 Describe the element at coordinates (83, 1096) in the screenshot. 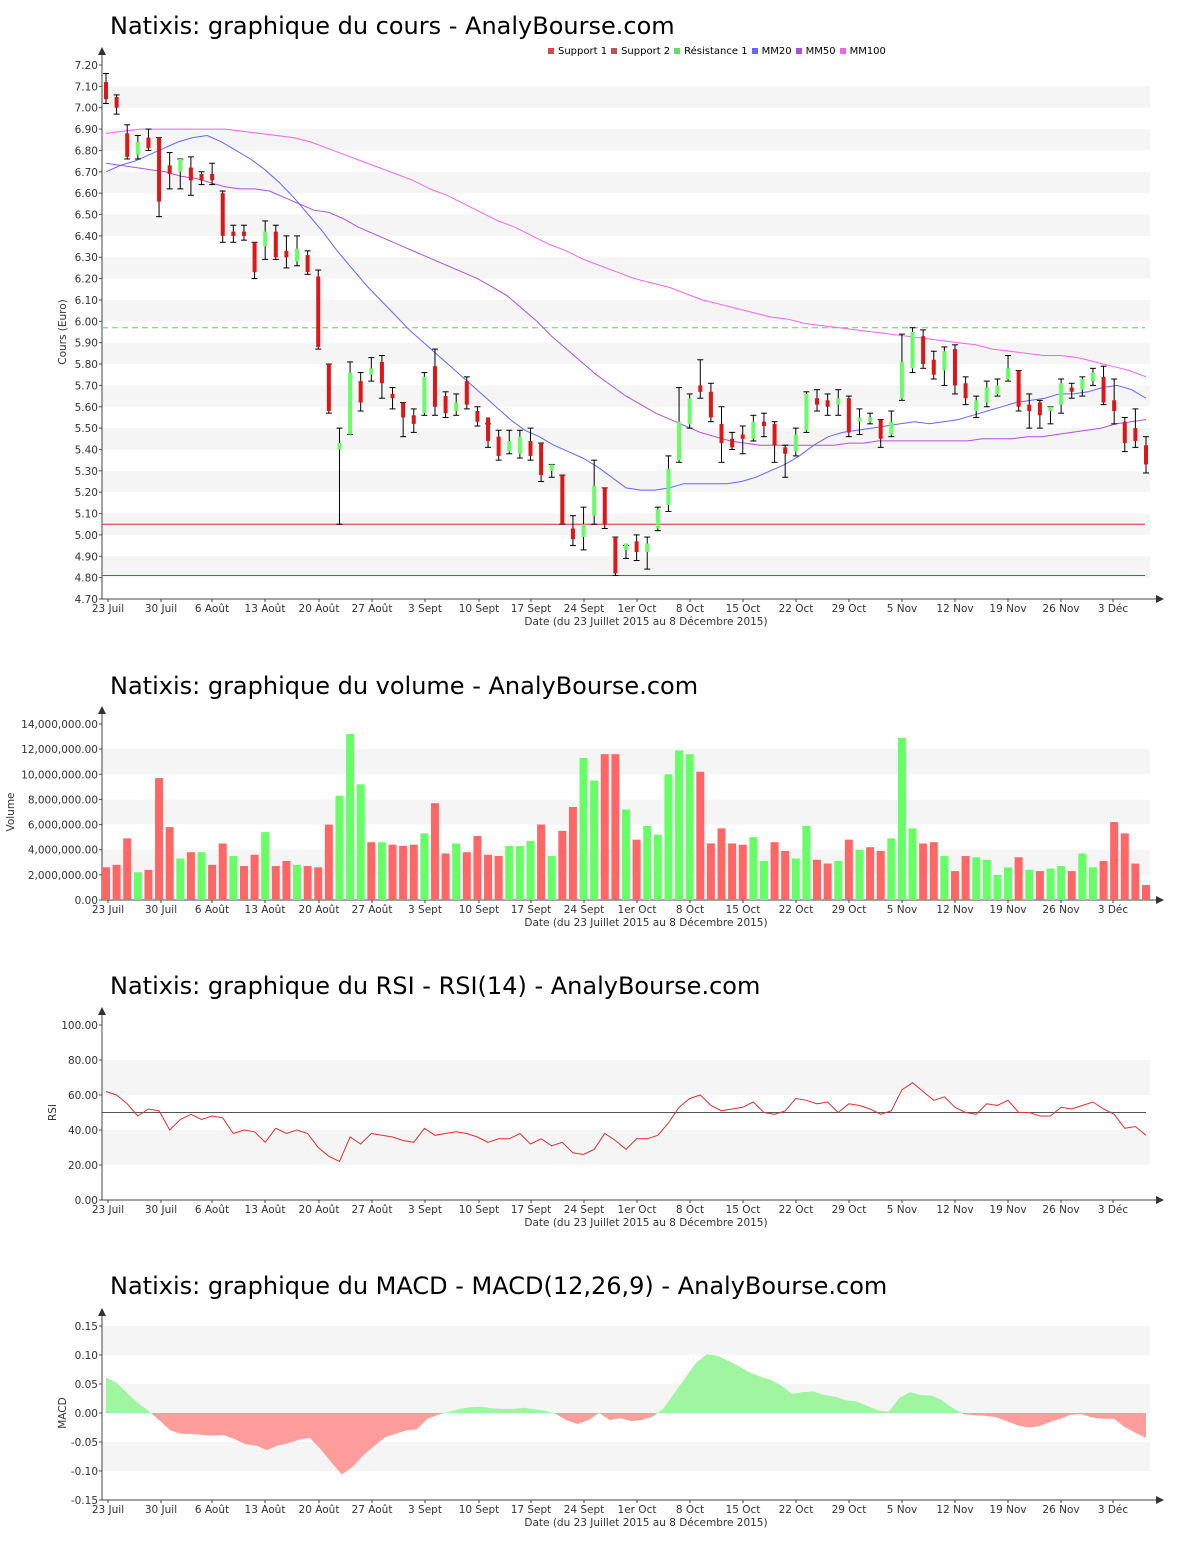

I see `y-tick-label: 60.00` at that location.